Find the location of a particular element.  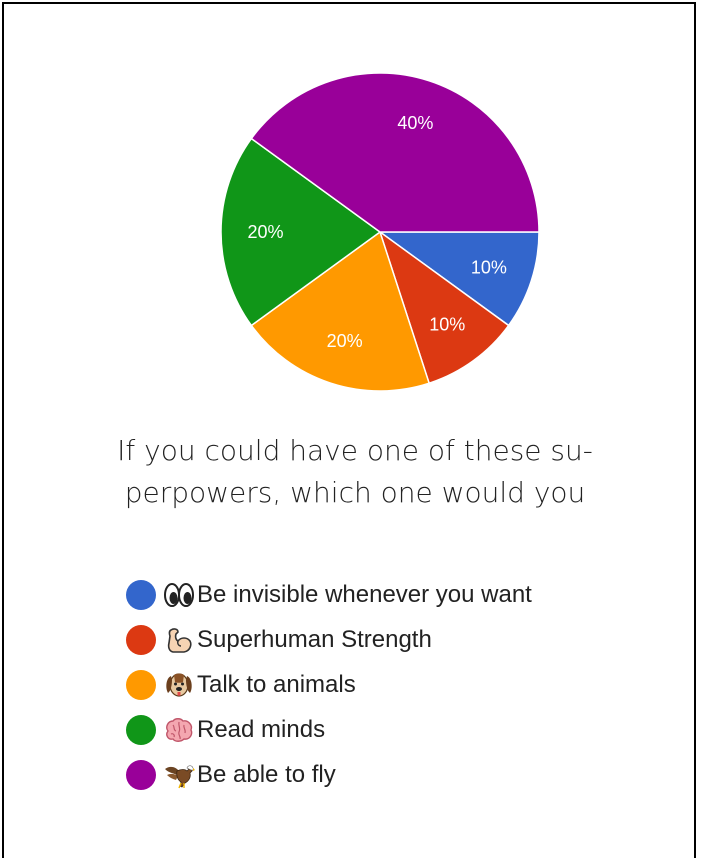

legend-item-superhuman-strength: Superhuman Strength is located at coordinates (329, 640).